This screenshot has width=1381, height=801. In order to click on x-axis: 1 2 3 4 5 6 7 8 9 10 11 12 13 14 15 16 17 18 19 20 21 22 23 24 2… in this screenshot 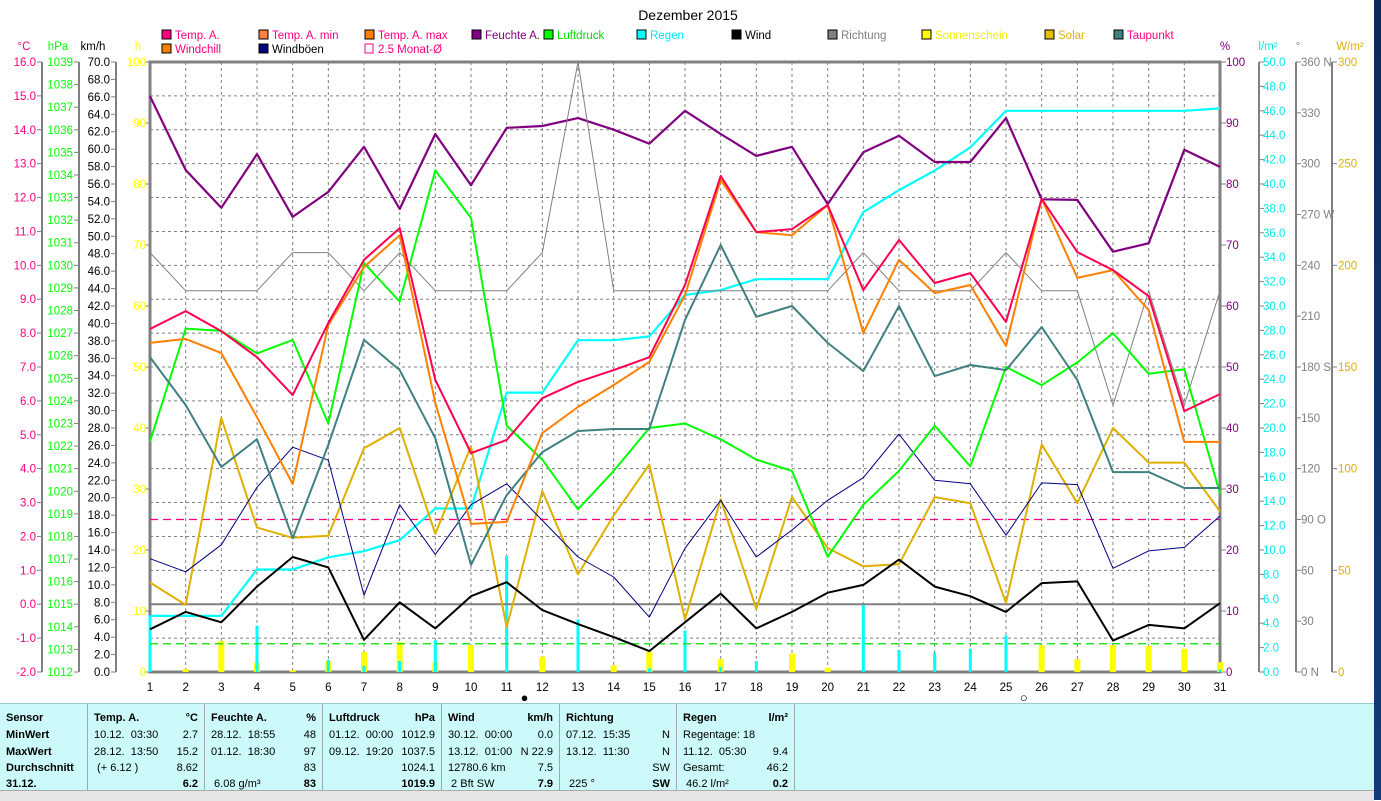, I will do `click(687, 692)`.